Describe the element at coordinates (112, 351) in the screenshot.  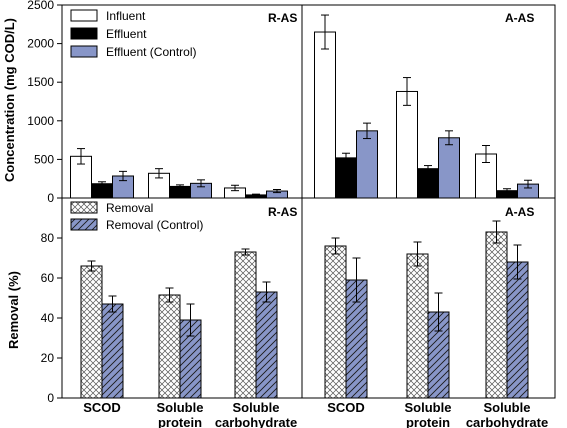
I see `bar-r-as-removal-control--0` at that location.